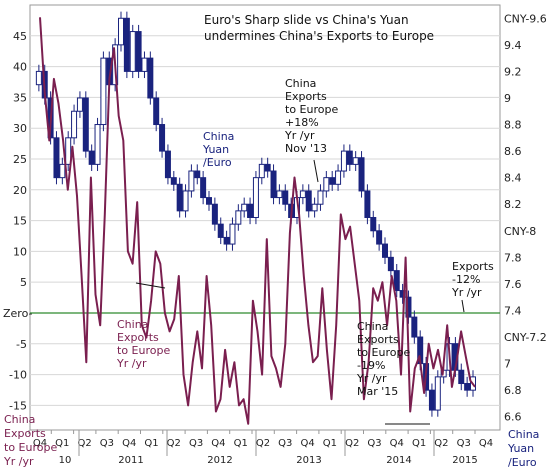 This screenshot has height=472, width=555. I want to click on left-axis-title: Yr /yr, so click(18, 461).